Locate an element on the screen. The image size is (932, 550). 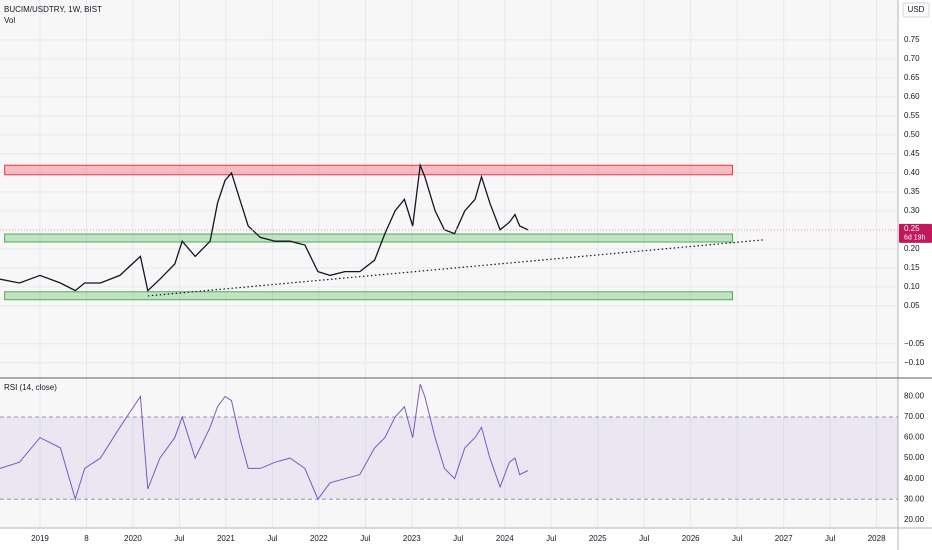
y-tick-label: −0.10 is located at coordinates (914, 362).